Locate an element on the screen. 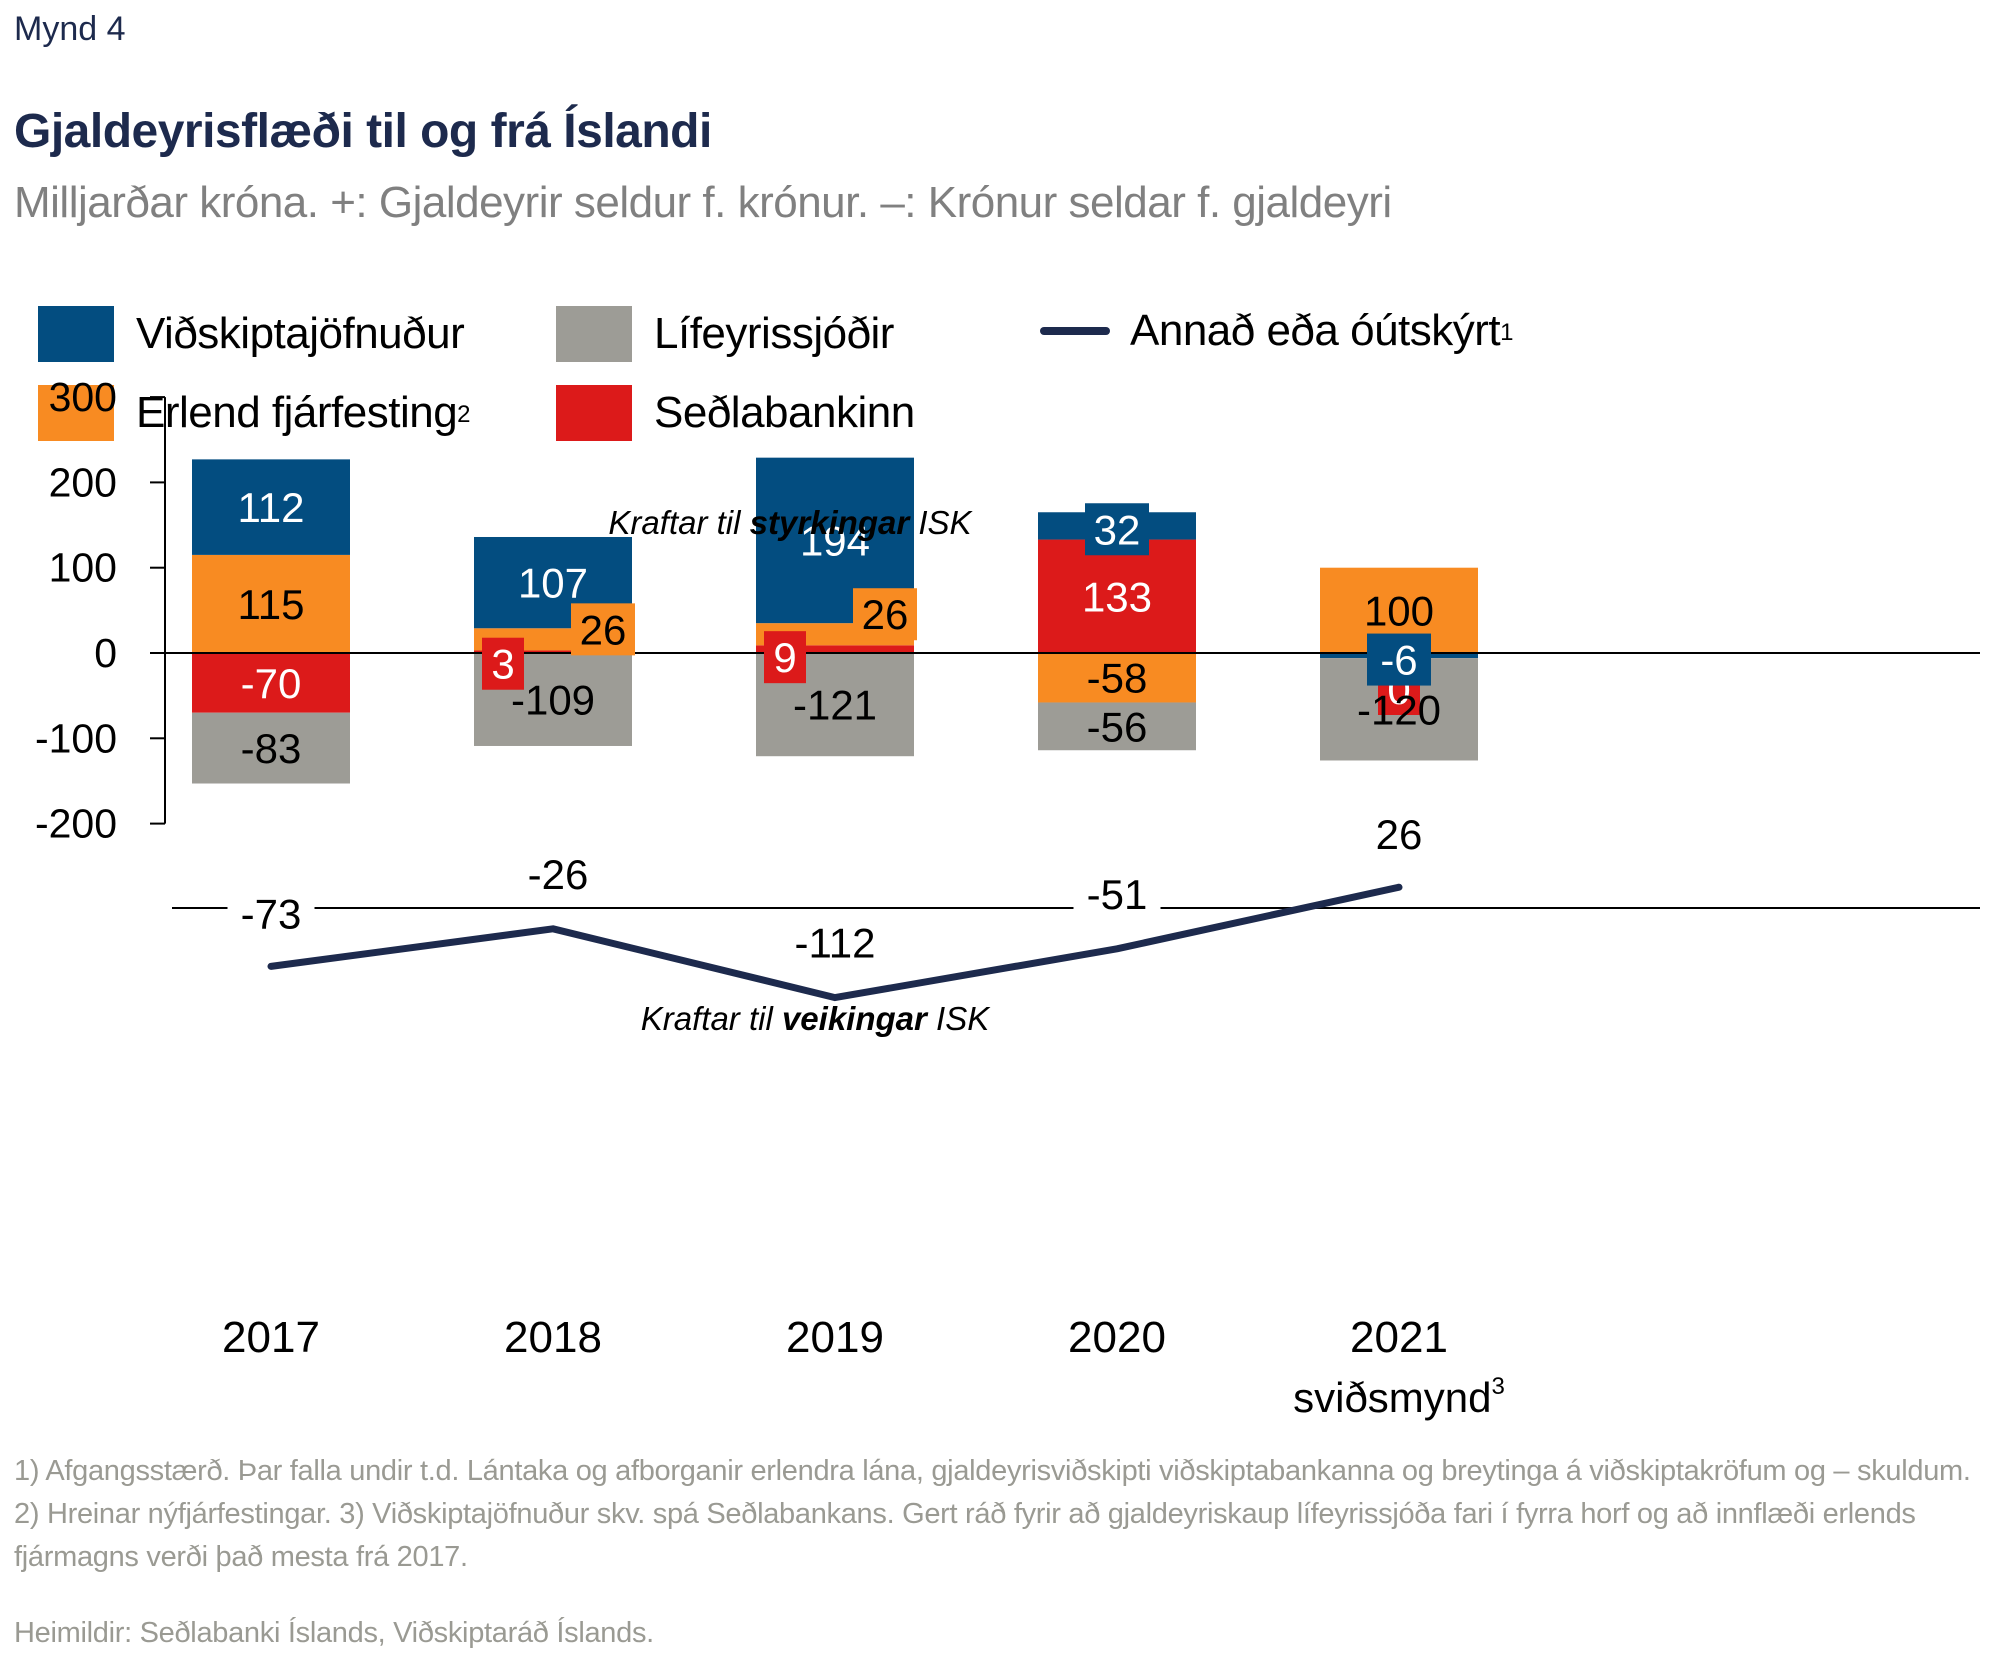 Image resolution: width=2000 pixels, height=1679 pixels. data-label: -6 is located at coordinates (1398, 660).